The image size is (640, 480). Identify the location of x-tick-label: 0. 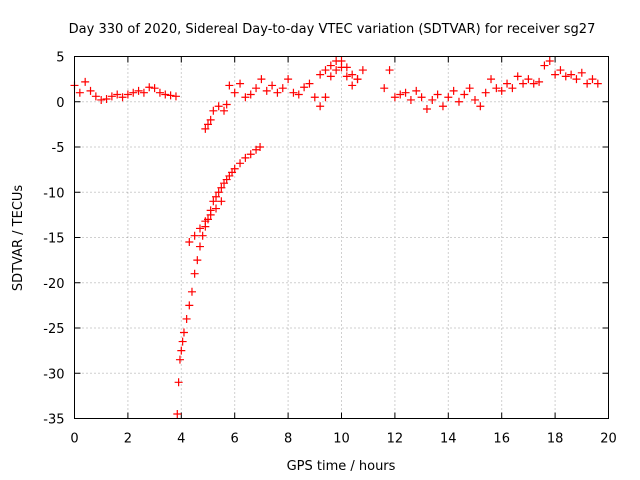
(74, 439).